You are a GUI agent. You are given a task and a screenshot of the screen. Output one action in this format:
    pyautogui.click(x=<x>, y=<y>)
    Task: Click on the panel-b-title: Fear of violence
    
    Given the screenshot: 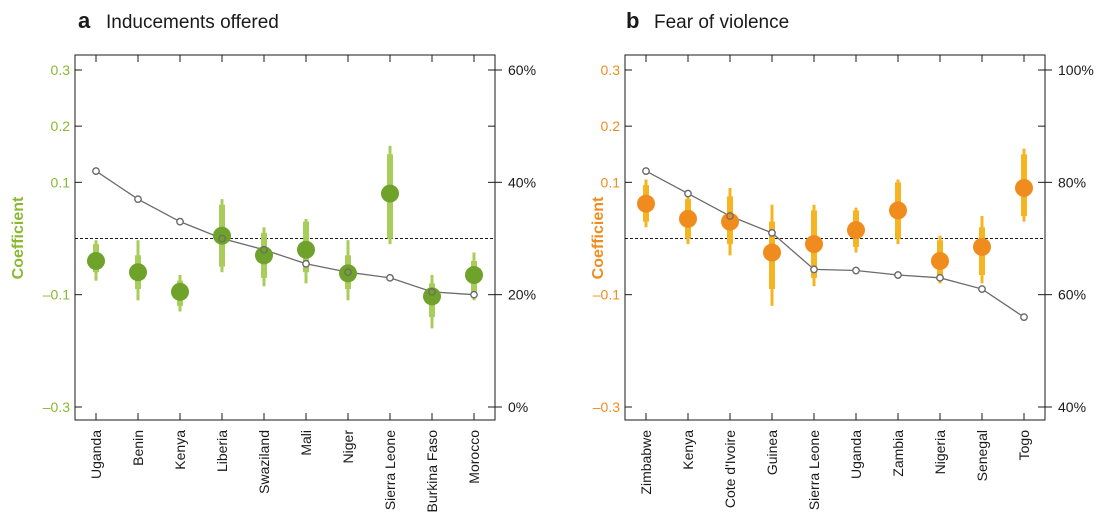 What is the action you would take?
    pyautogui.click(x=721, y=22)
    